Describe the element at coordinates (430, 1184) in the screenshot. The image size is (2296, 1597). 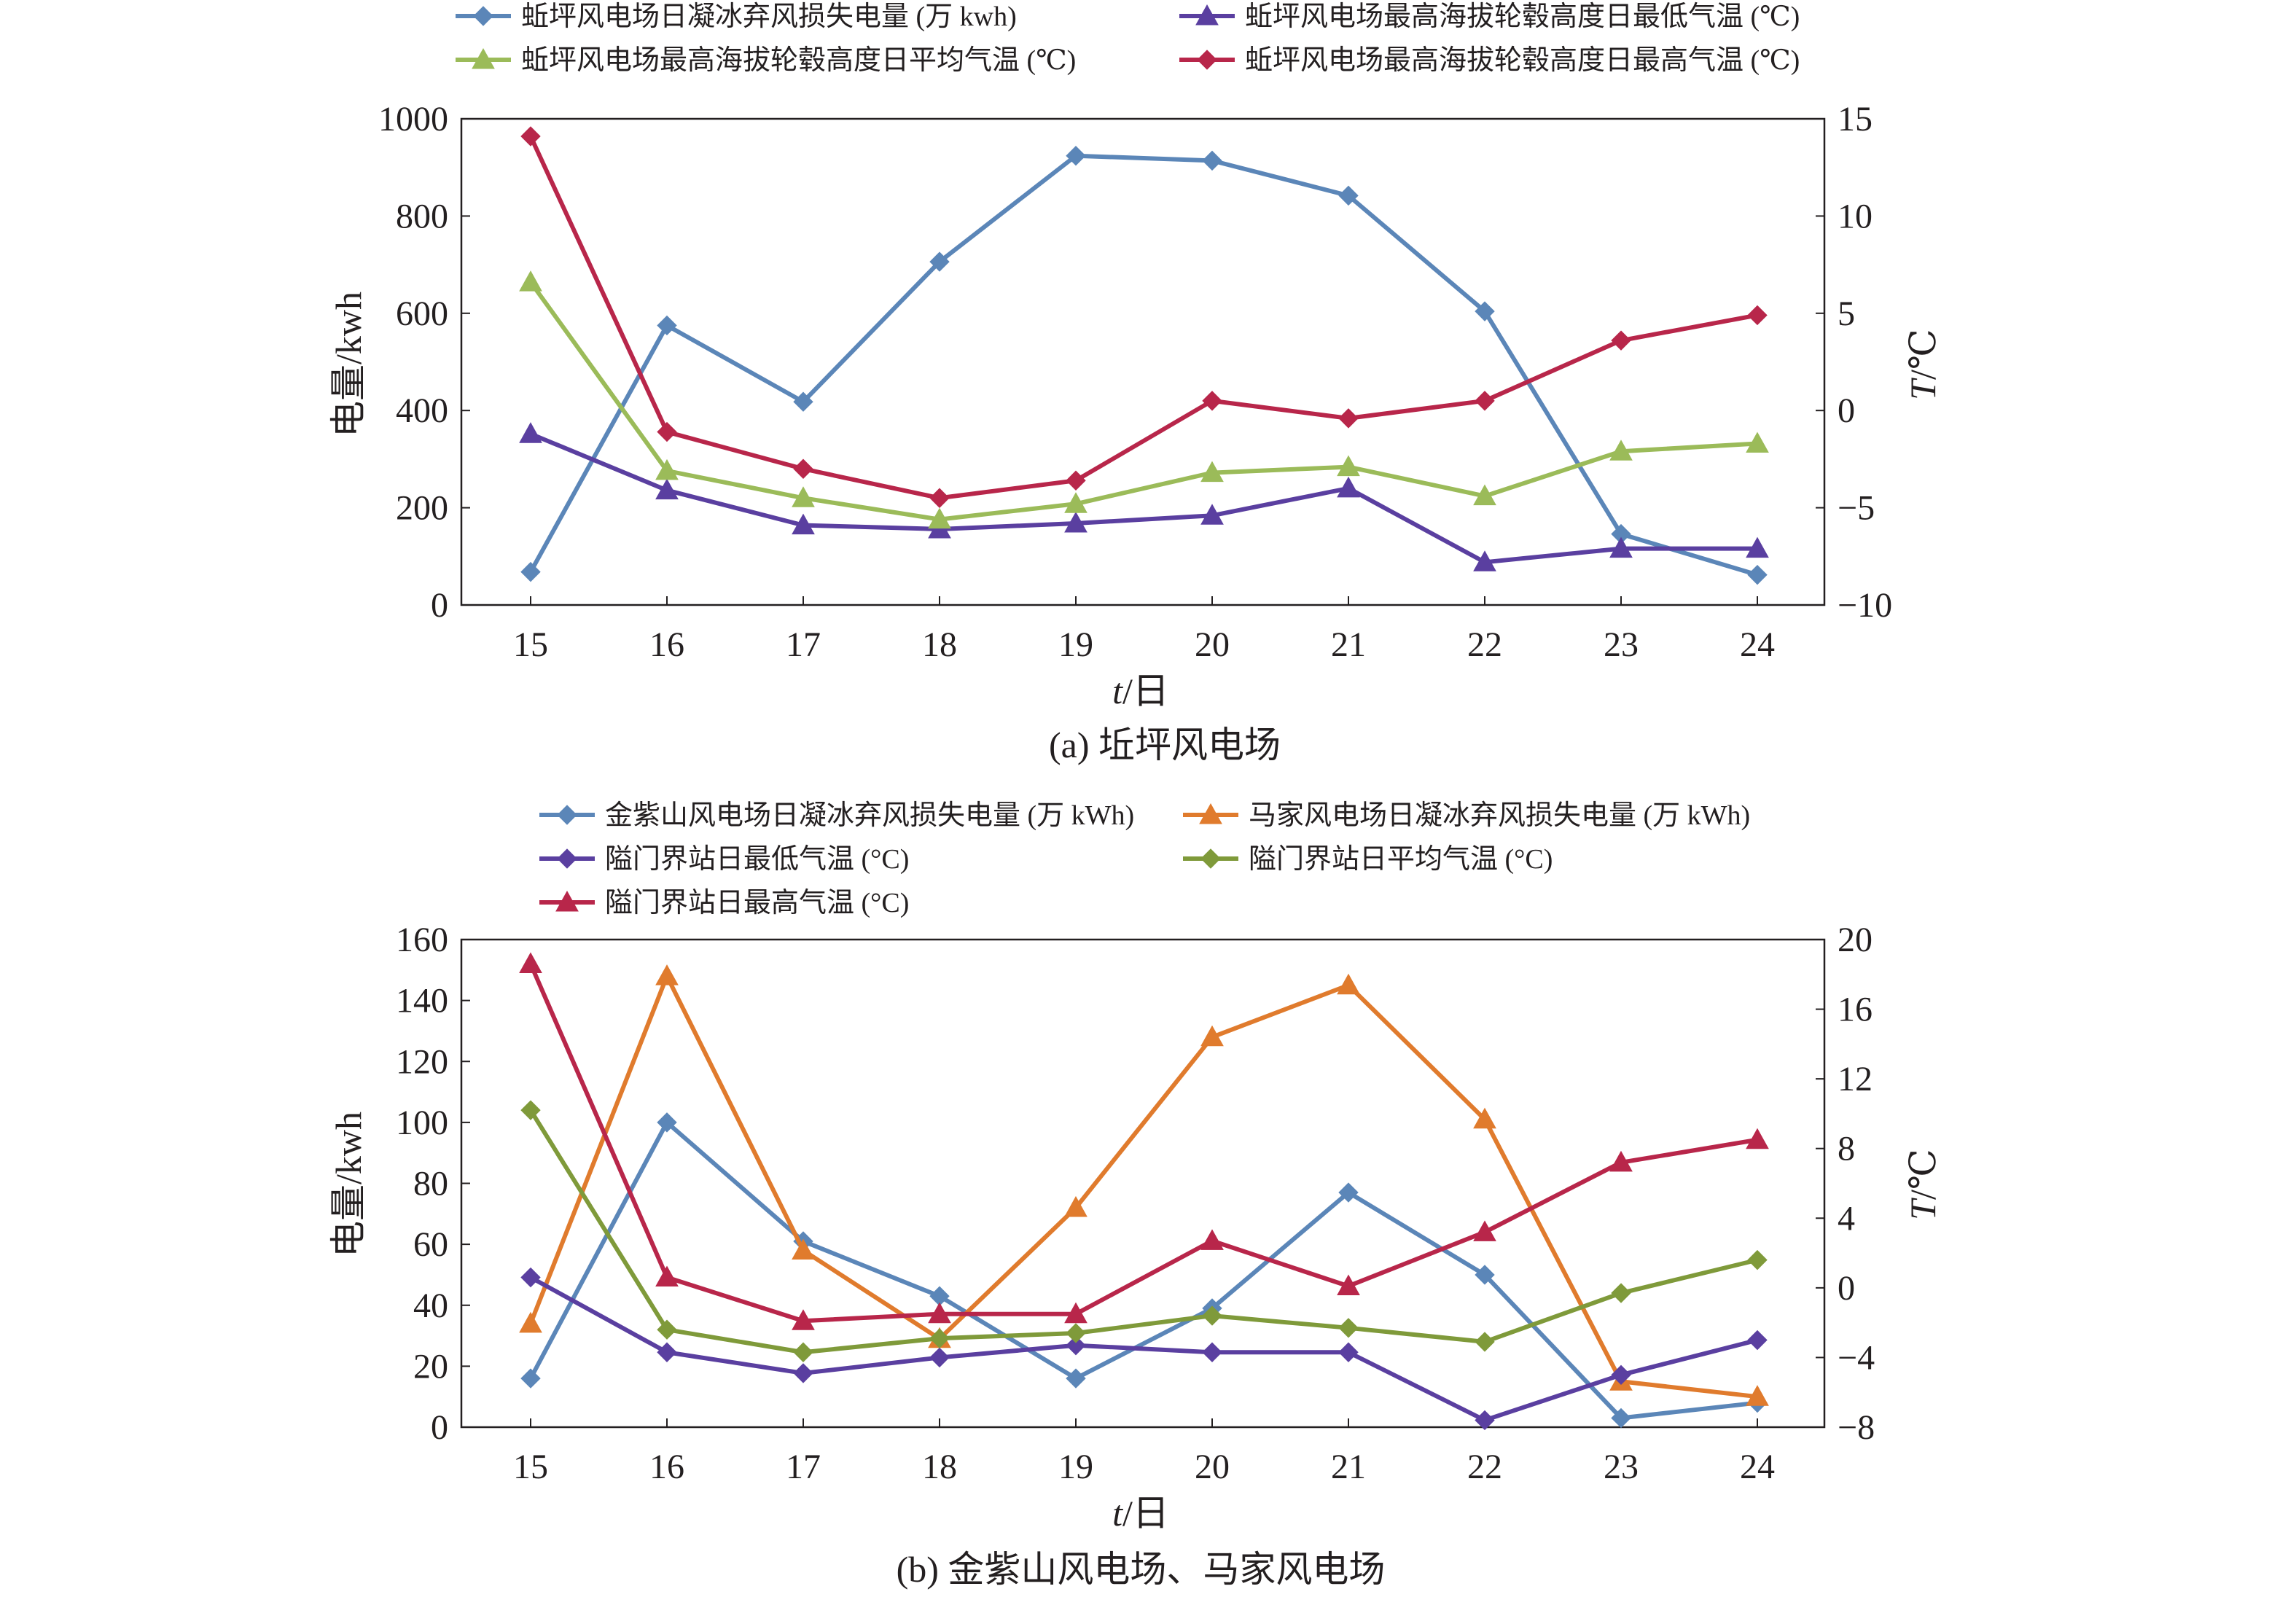
I see `panel-b-ytick-left-label: 80` at that location.